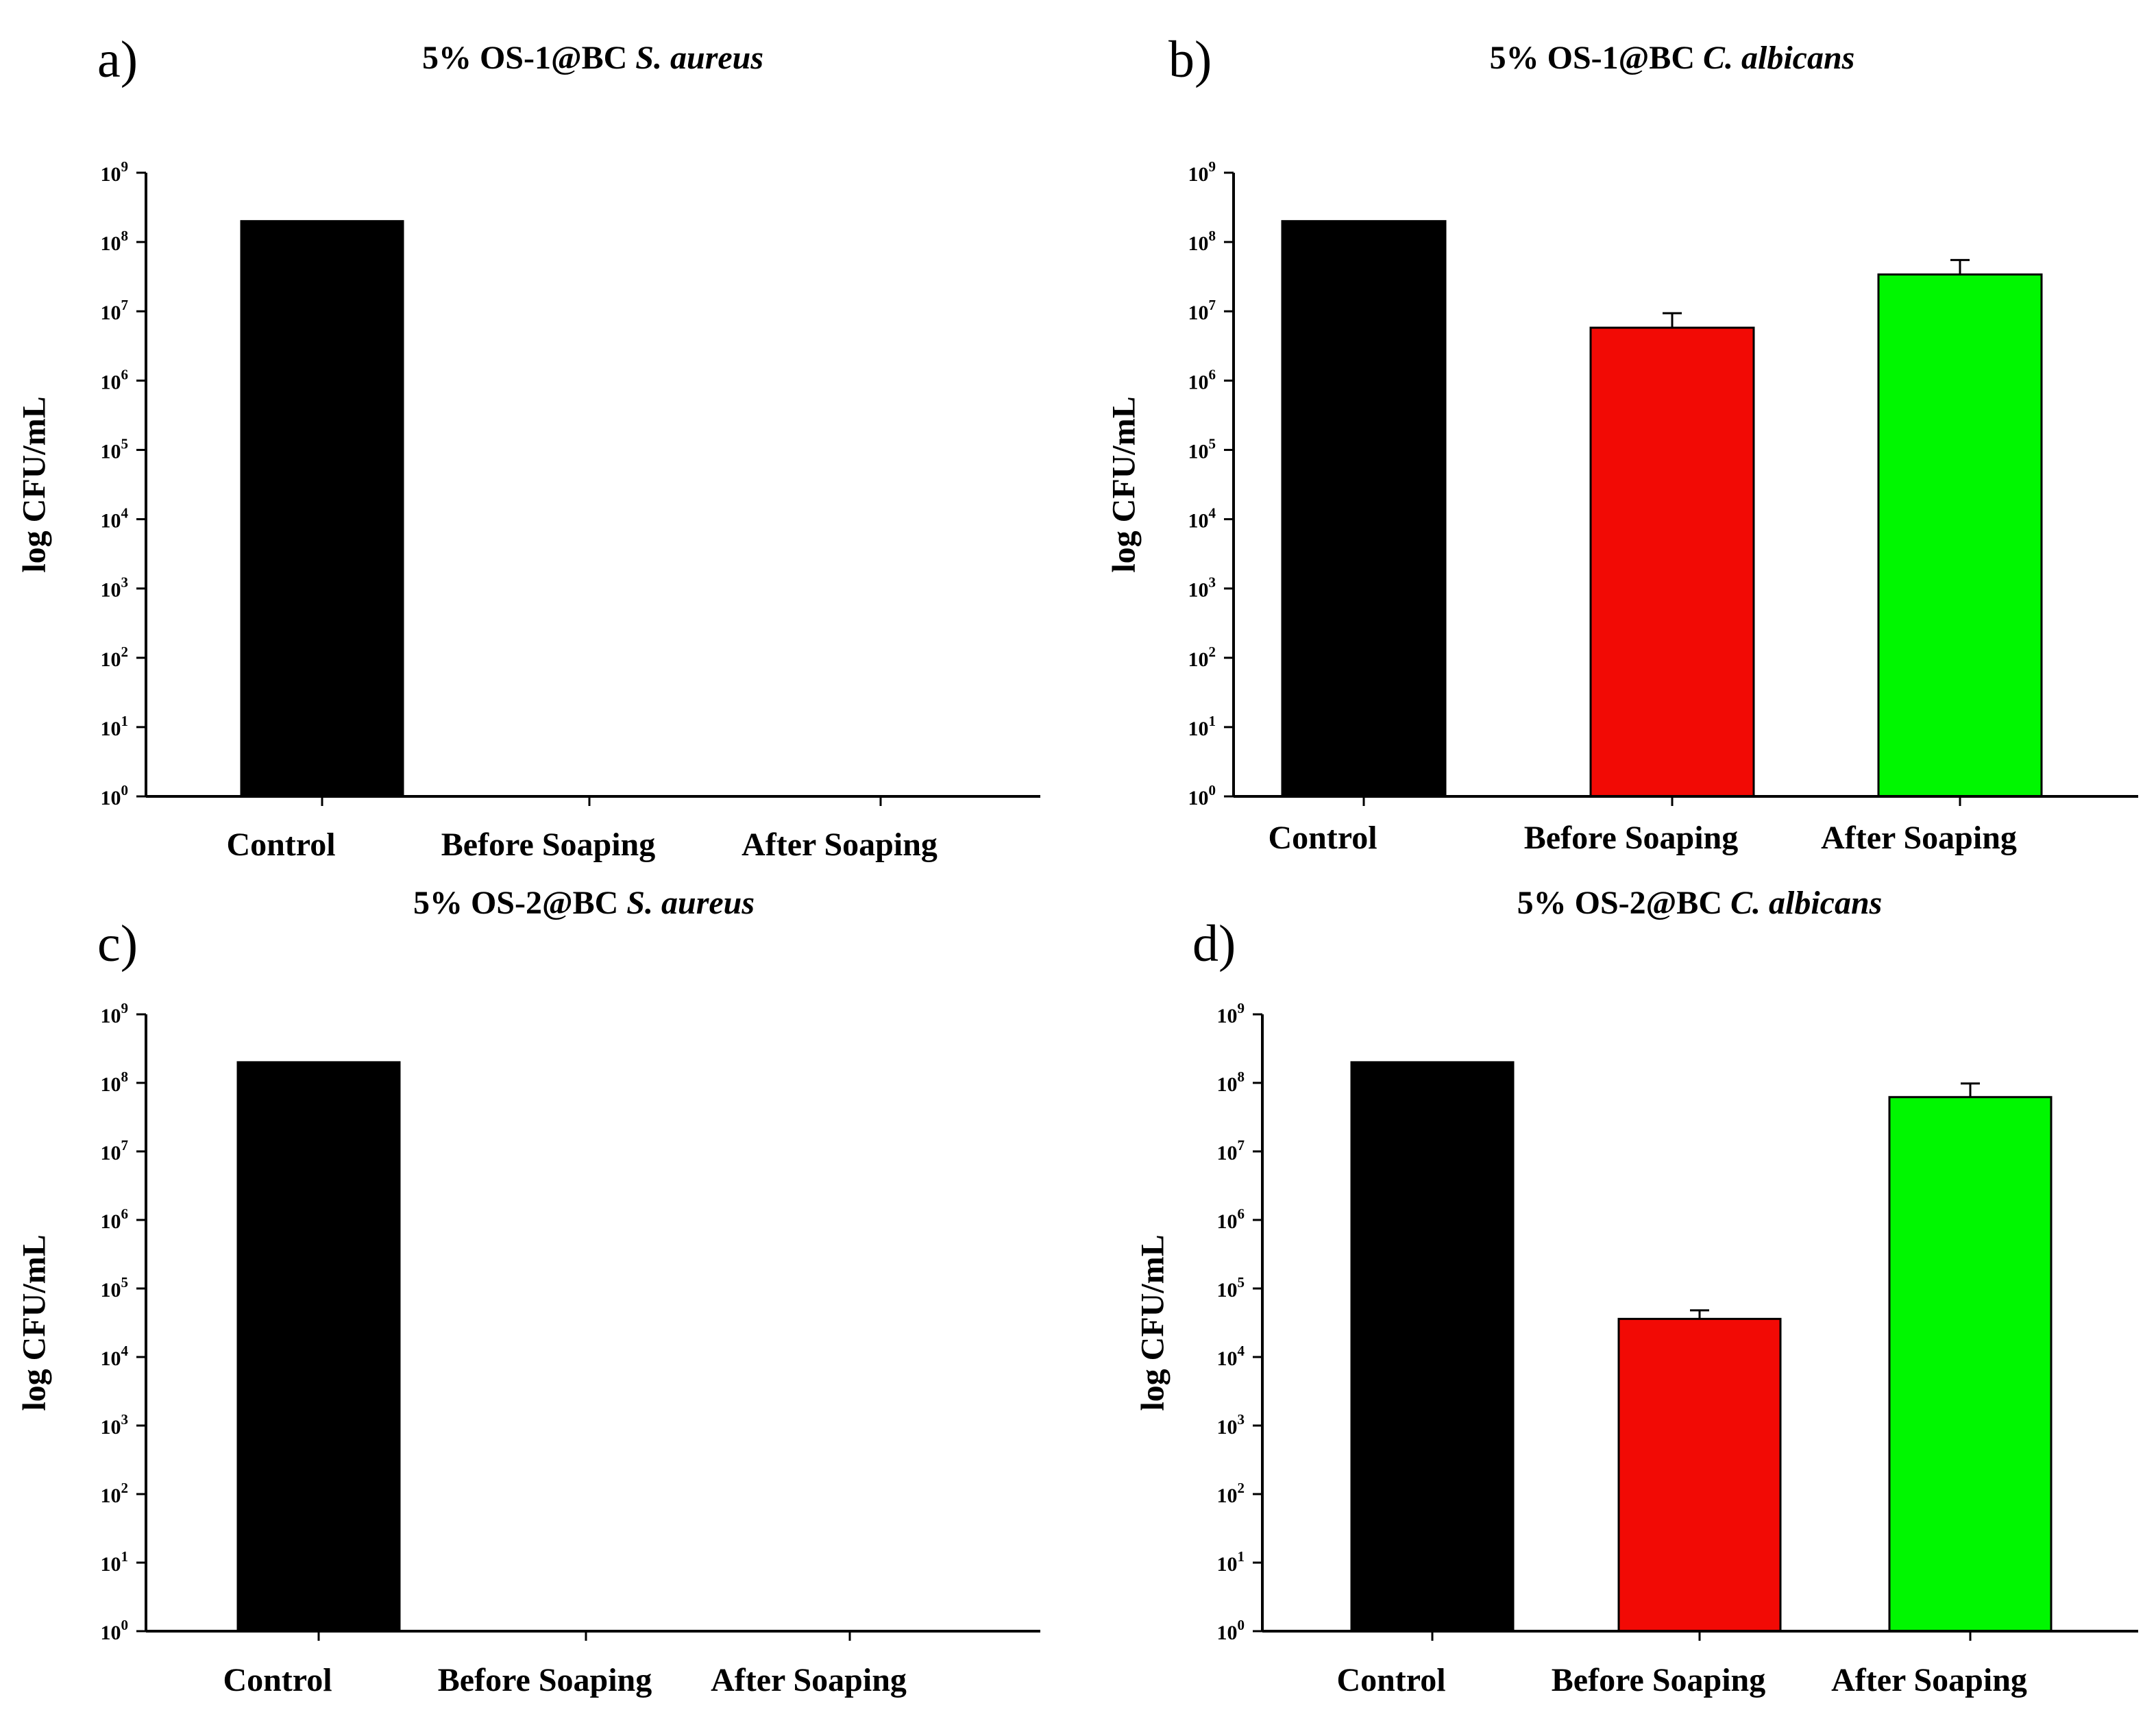 The image size is (2156, 1723). I want to click on y-tick-label: 10⁸, so click(1202, 241).